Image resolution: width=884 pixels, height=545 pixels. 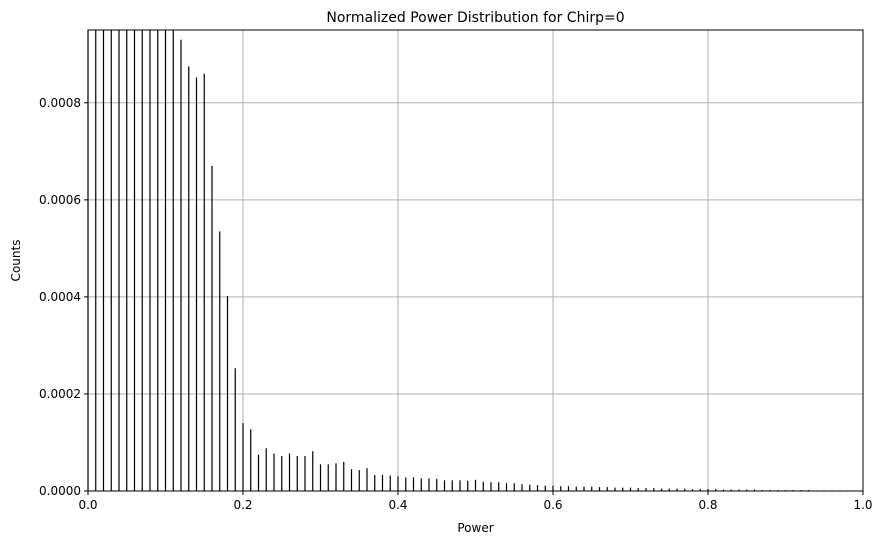 I want to click on x-tick-label: 0.0, so click(x=87, y=505).